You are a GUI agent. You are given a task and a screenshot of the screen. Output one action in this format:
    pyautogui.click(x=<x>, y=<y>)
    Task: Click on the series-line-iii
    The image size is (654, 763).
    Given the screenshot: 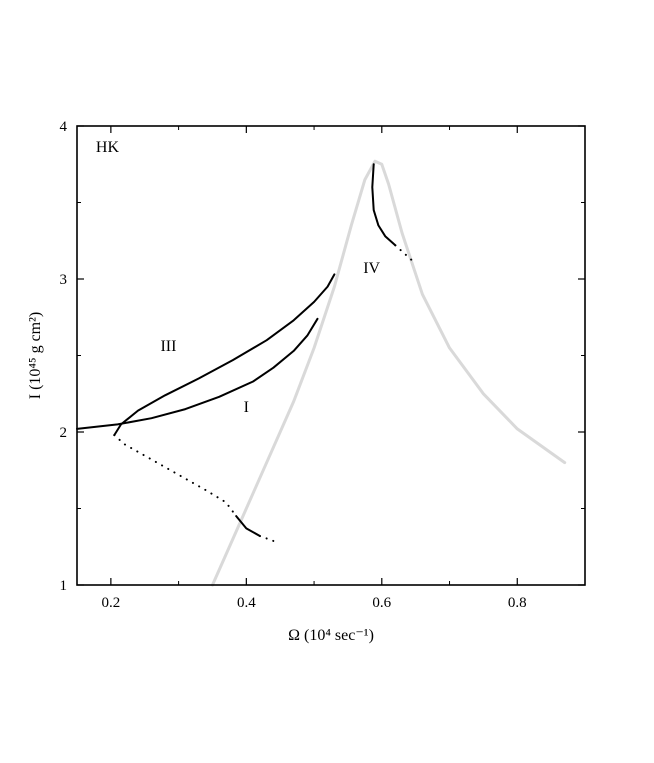 What is the action you would take?
    pyautogui.click(x=224, y=355)
    